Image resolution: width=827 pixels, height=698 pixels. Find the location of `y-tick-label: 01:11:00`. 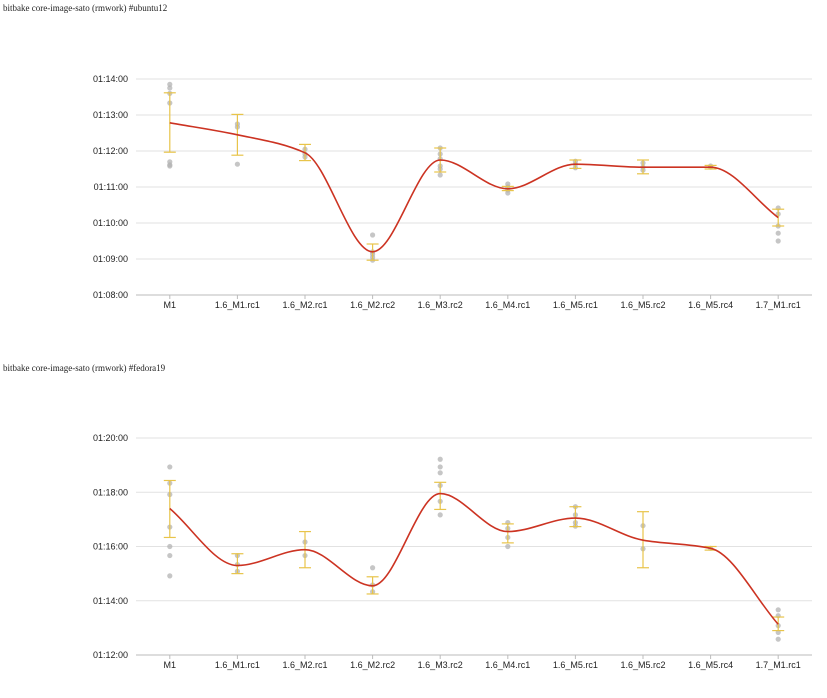

y-tick-label: 01:11:00 is located at coordinates (111, 187).